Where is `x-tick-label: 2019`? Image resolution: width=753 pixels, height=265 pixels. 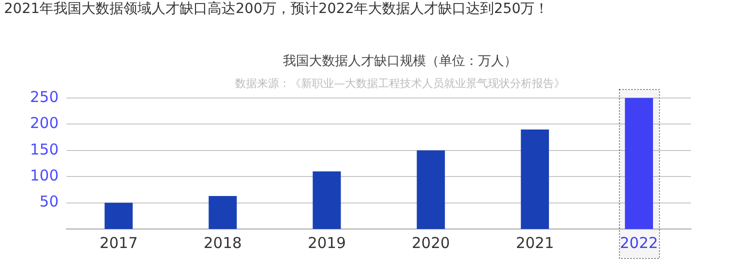
x-tick-label: 2019 is located at coordinates (327, 243).